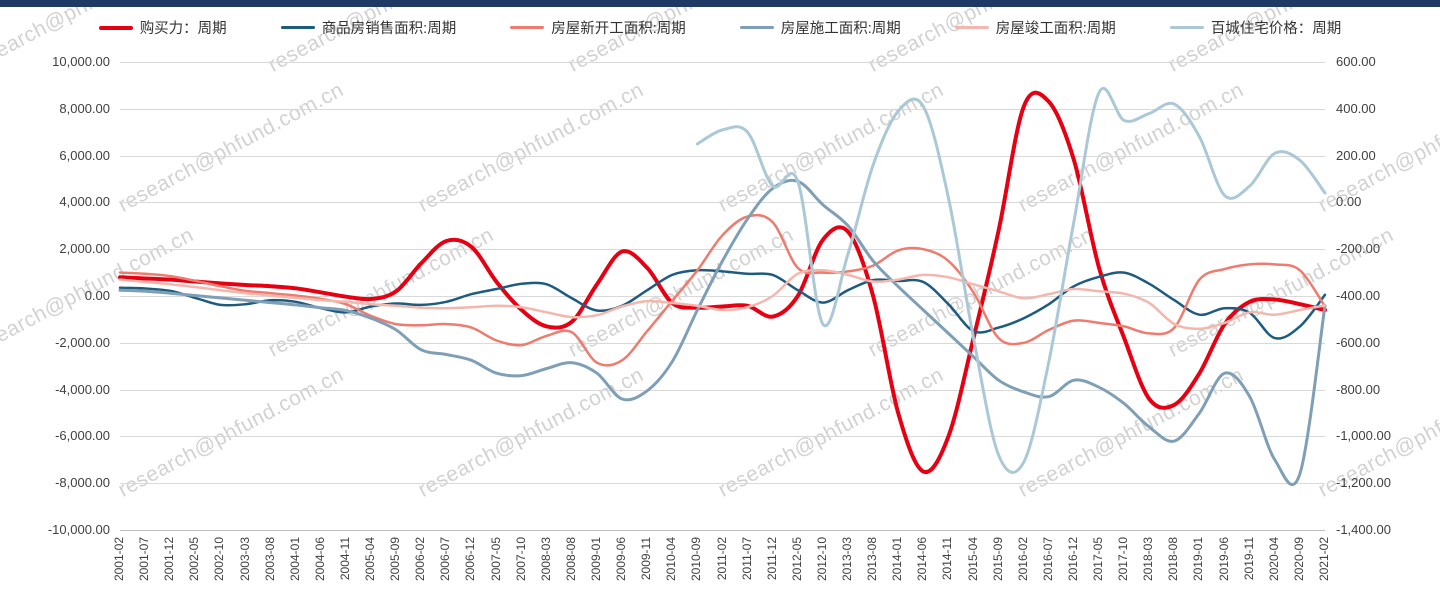  I want to click on y-axis-label-right: -400.00, so click(1358, 295).